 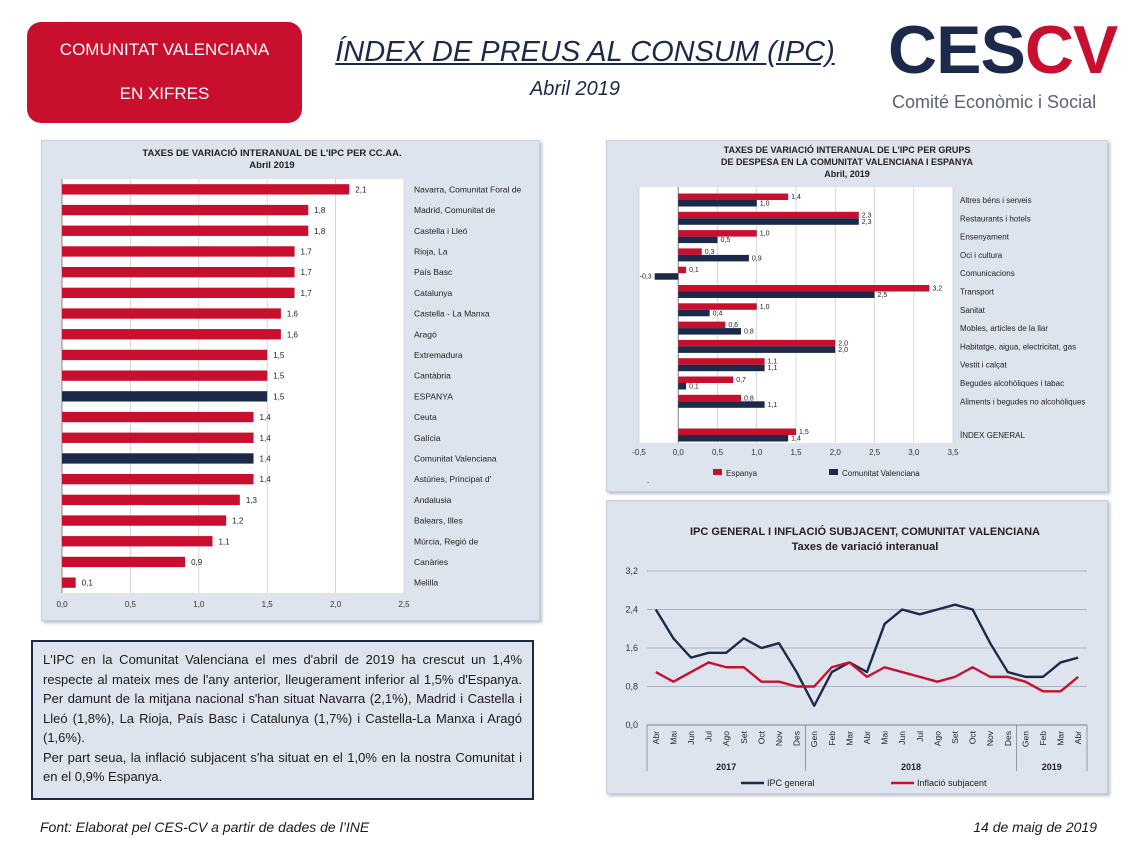 What do you see at coordinates (62, 604) in the screenshot?
I see `chart1-x-tick-label: 0,0` at bounding box center [62, 604].